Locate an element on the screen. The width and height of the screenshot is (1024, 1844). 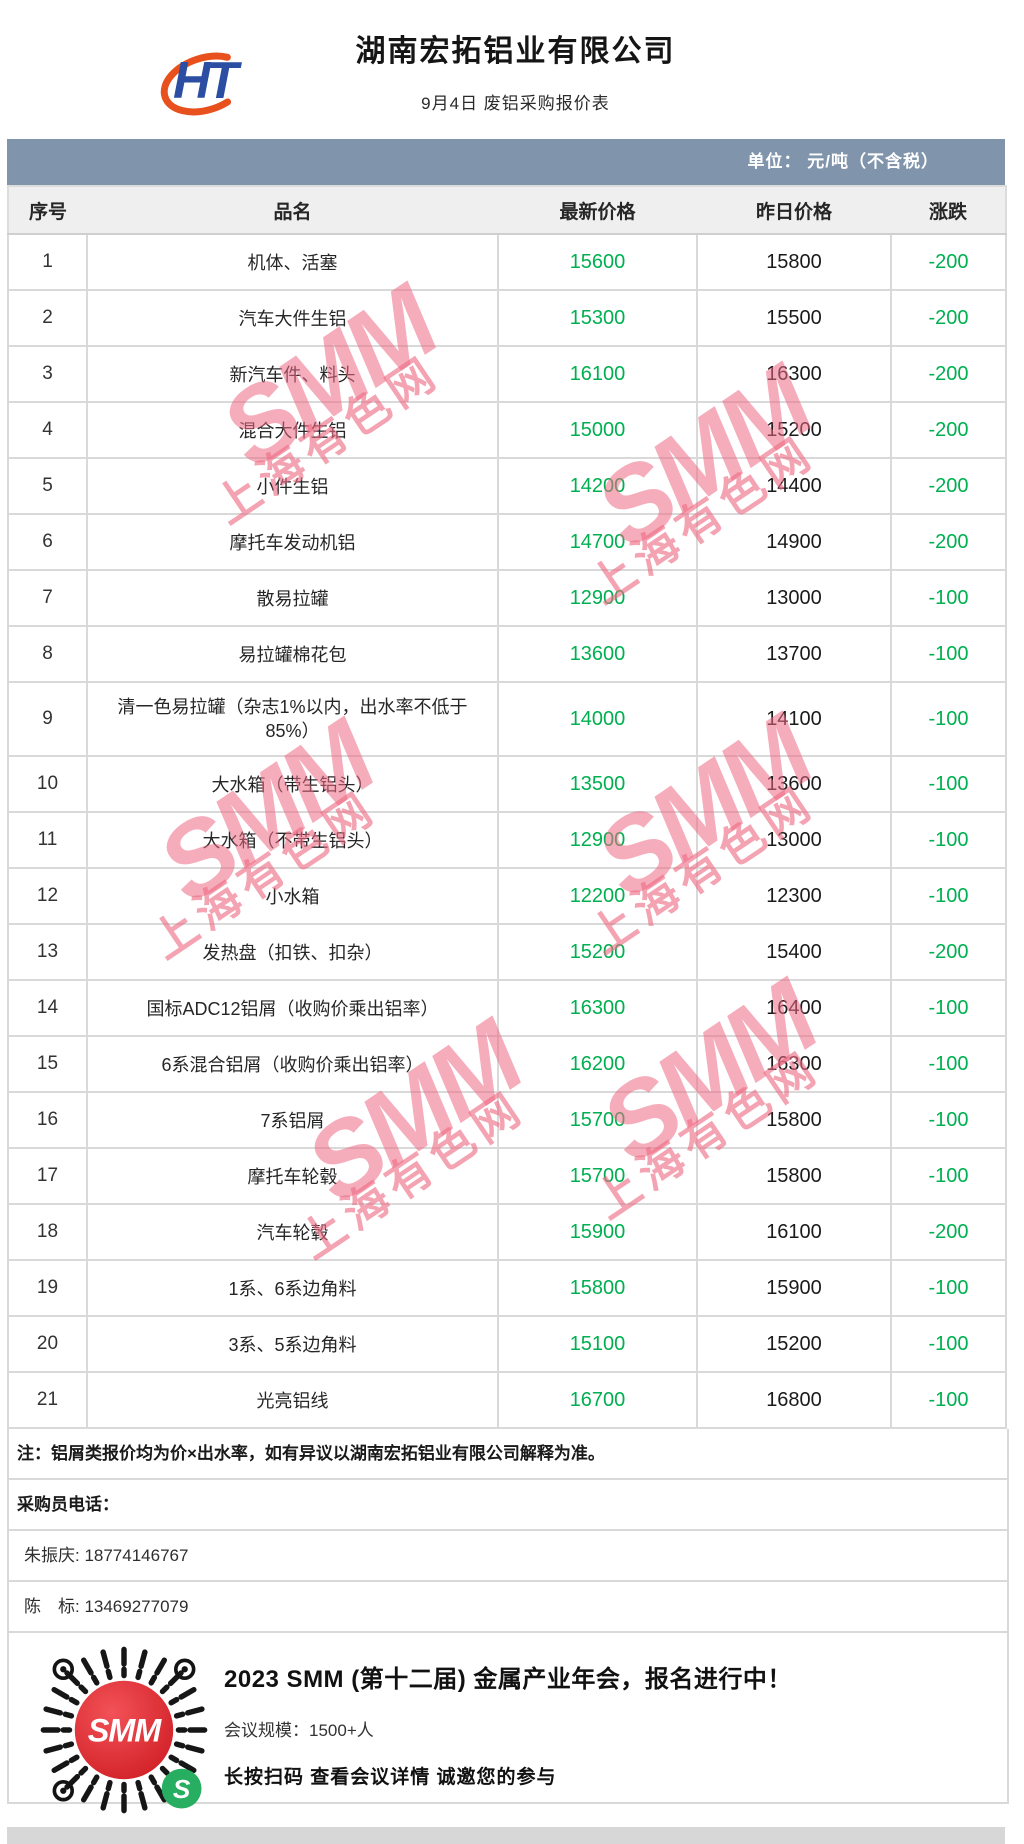
row-number-cell: 13 is located at coordinates (47, 952).